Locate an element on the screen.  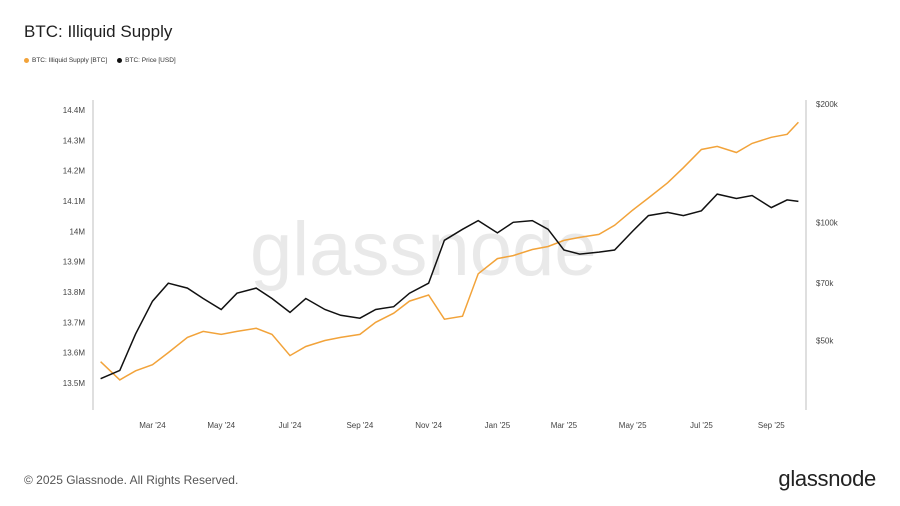
left-tick-label: 14.1M is located at coordinates (74, 201).